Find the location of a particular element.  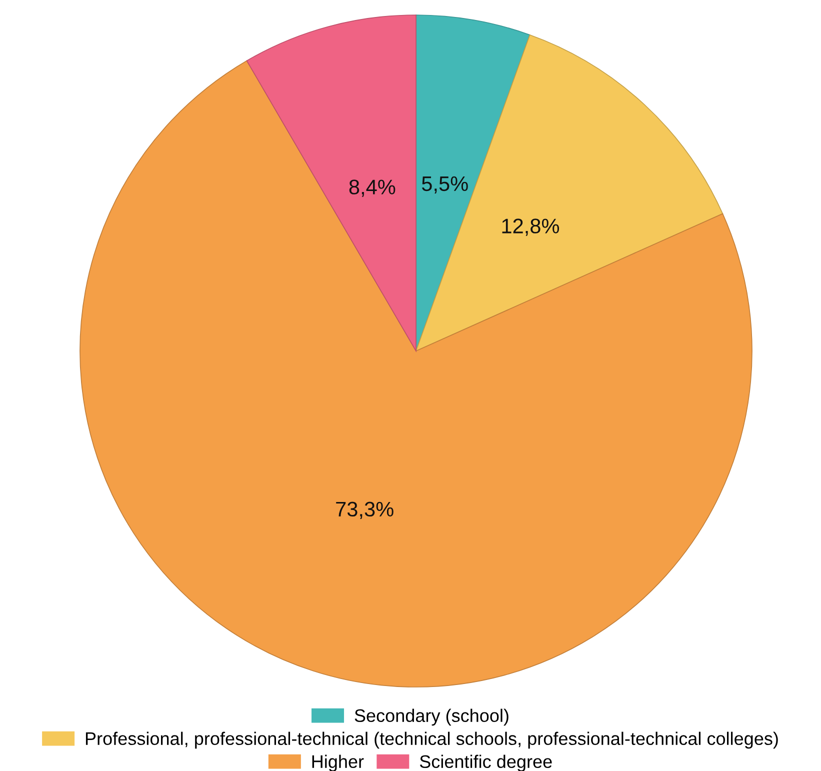

legend-label: Secondary (school) is located at coordinates (431, 717).